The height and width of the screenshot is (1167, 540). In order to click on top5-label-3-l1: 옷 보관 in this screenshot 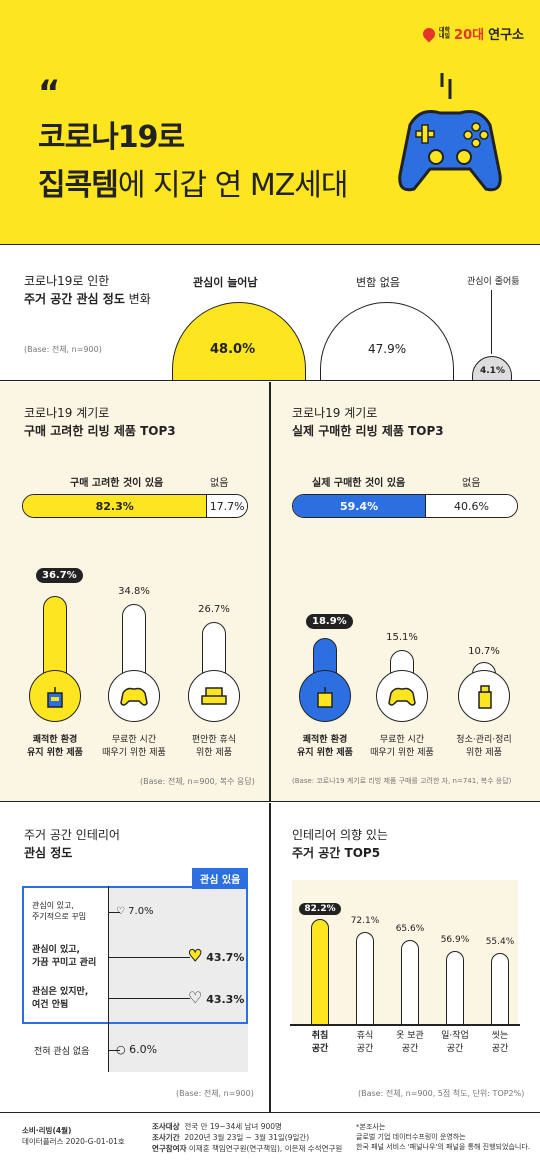, I will do `click(410, 1036)`.